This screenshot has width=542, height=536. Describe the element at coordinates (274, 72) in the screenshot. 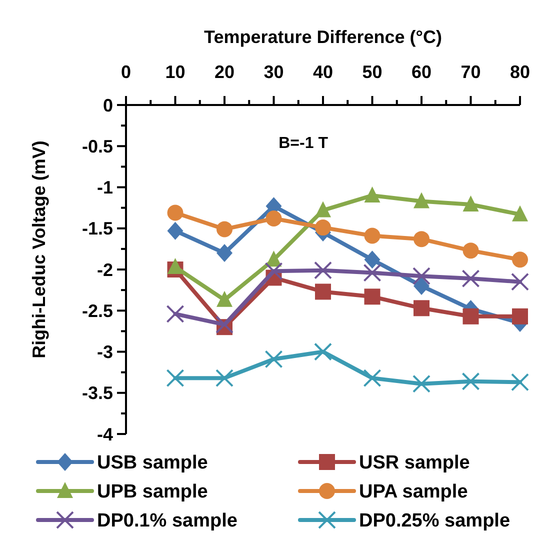

I see `x-tick-label: 30` at that location.